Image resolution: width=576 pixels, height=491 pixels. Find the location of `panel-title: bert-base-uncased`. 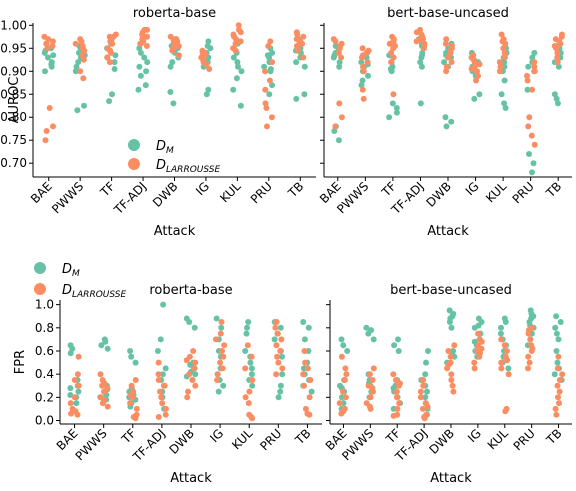

panel-title: bert-base-uncased is located at coordinates (451, 290).